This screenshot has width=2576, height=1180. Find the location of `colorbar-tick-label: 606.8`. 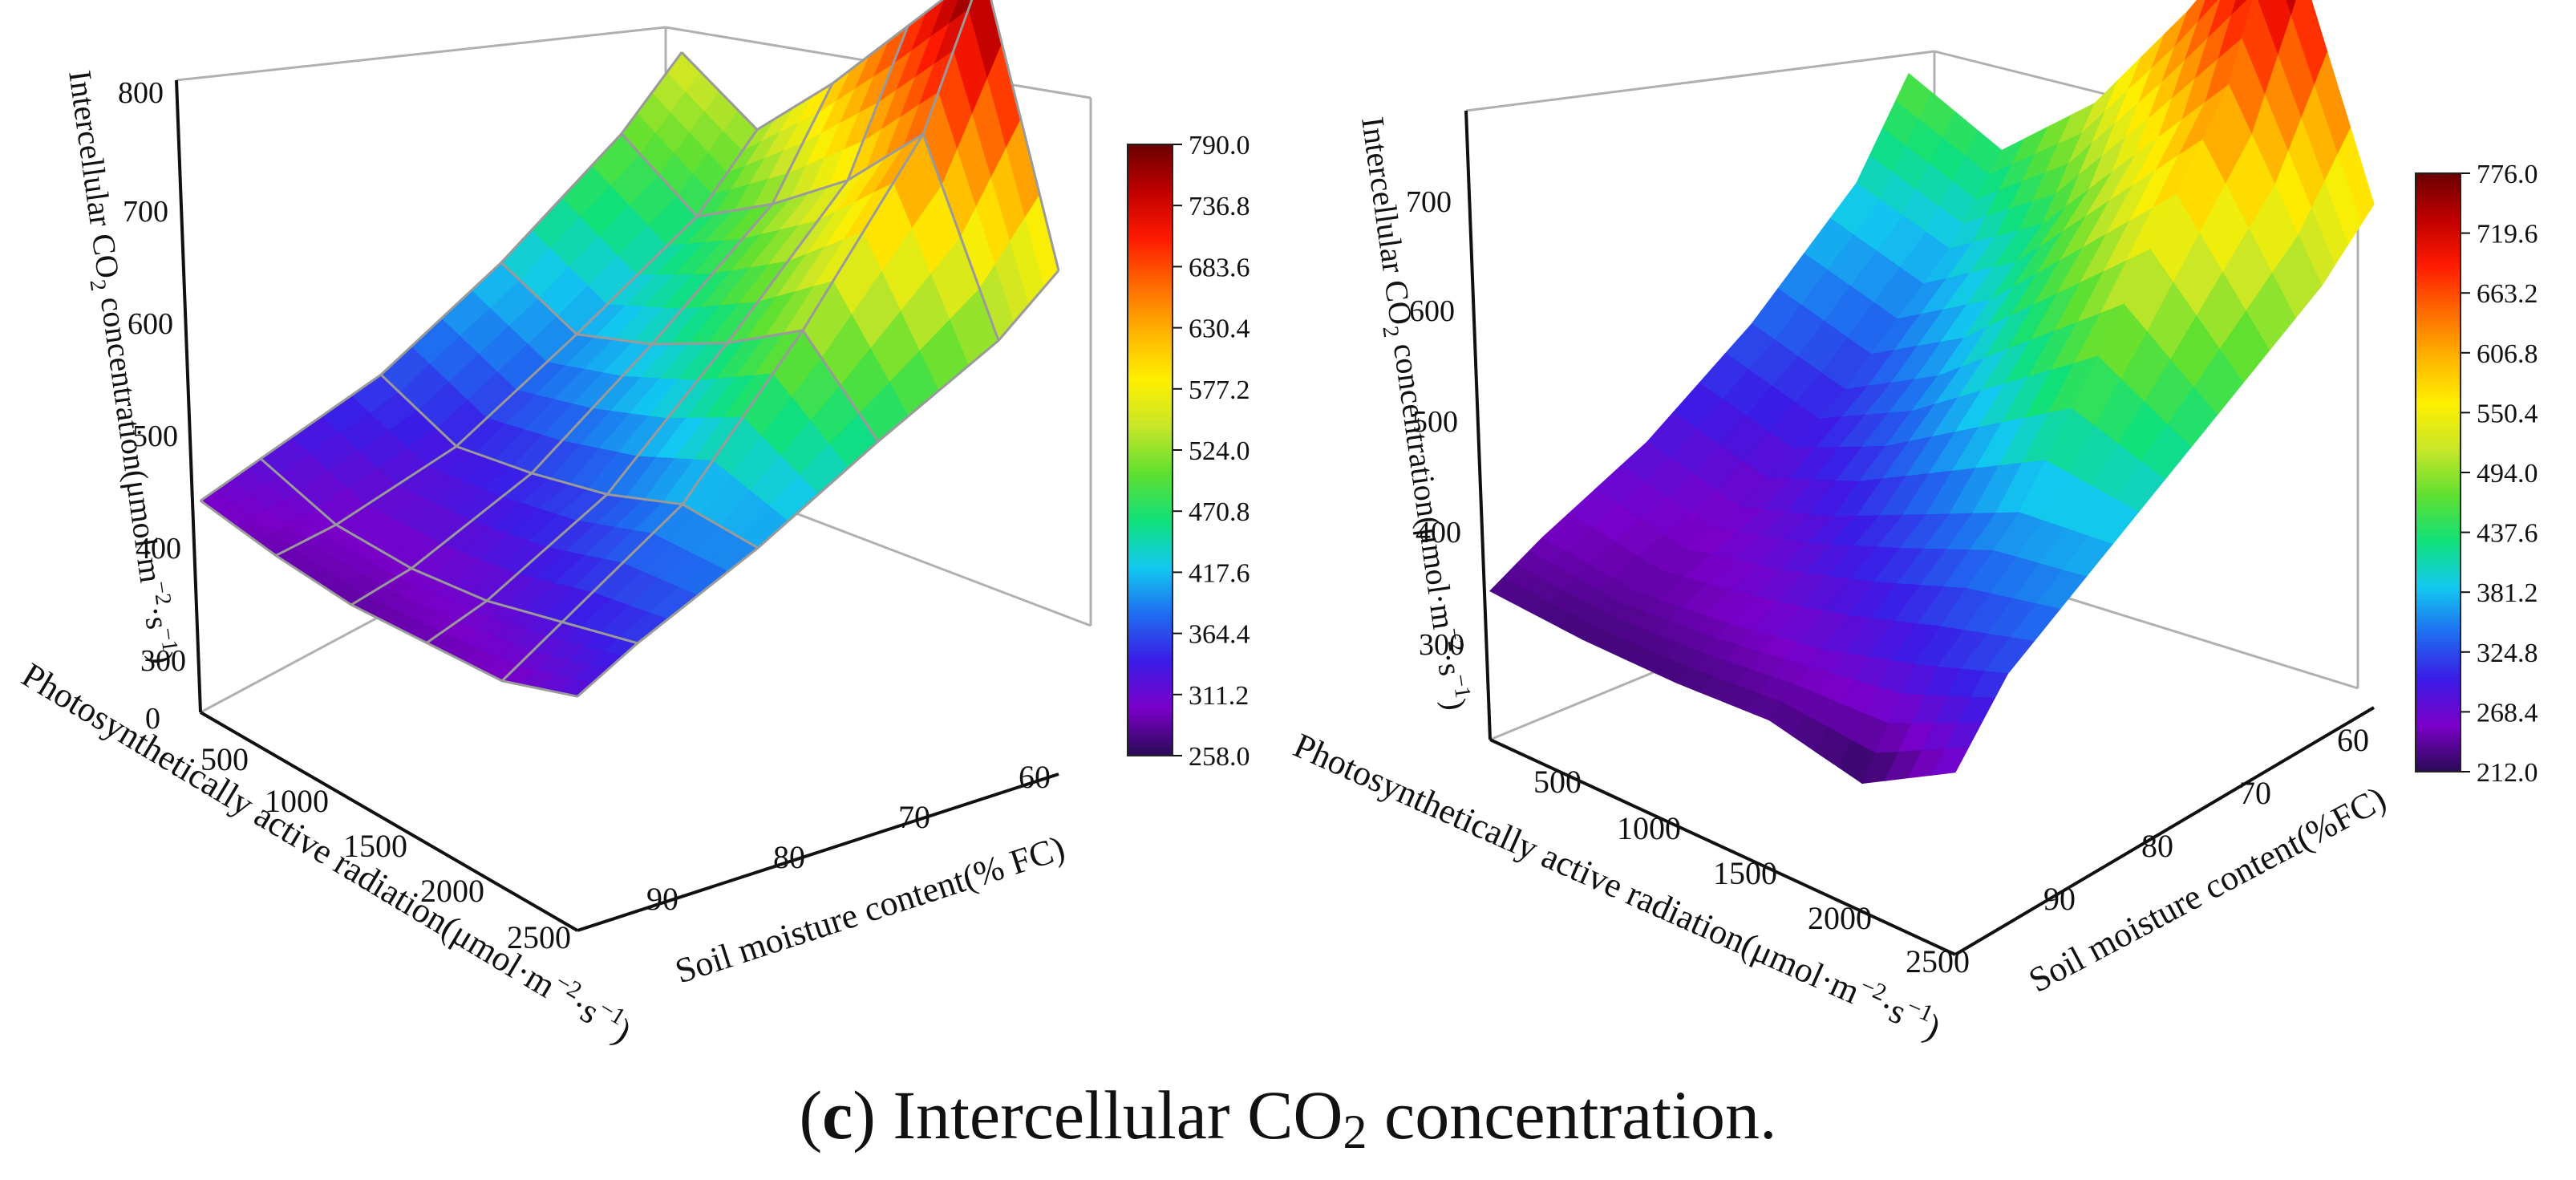

colorbar-tick-label: 606.8 is located at coordinates (2507, 354).